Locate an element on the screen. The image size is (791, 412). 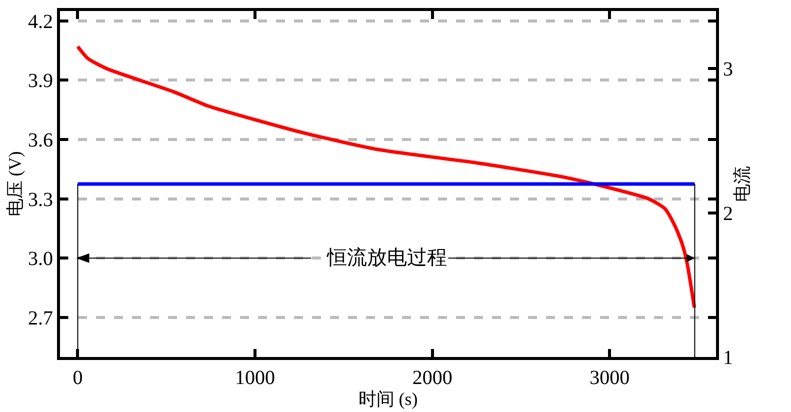
y-tick-label: 4.2 is located at coordinates (40, 21).